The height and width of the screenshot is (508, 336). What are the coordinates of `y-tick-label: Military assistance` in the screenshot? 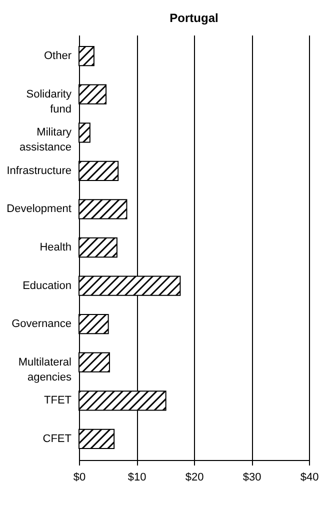 It's located at (46, 140).